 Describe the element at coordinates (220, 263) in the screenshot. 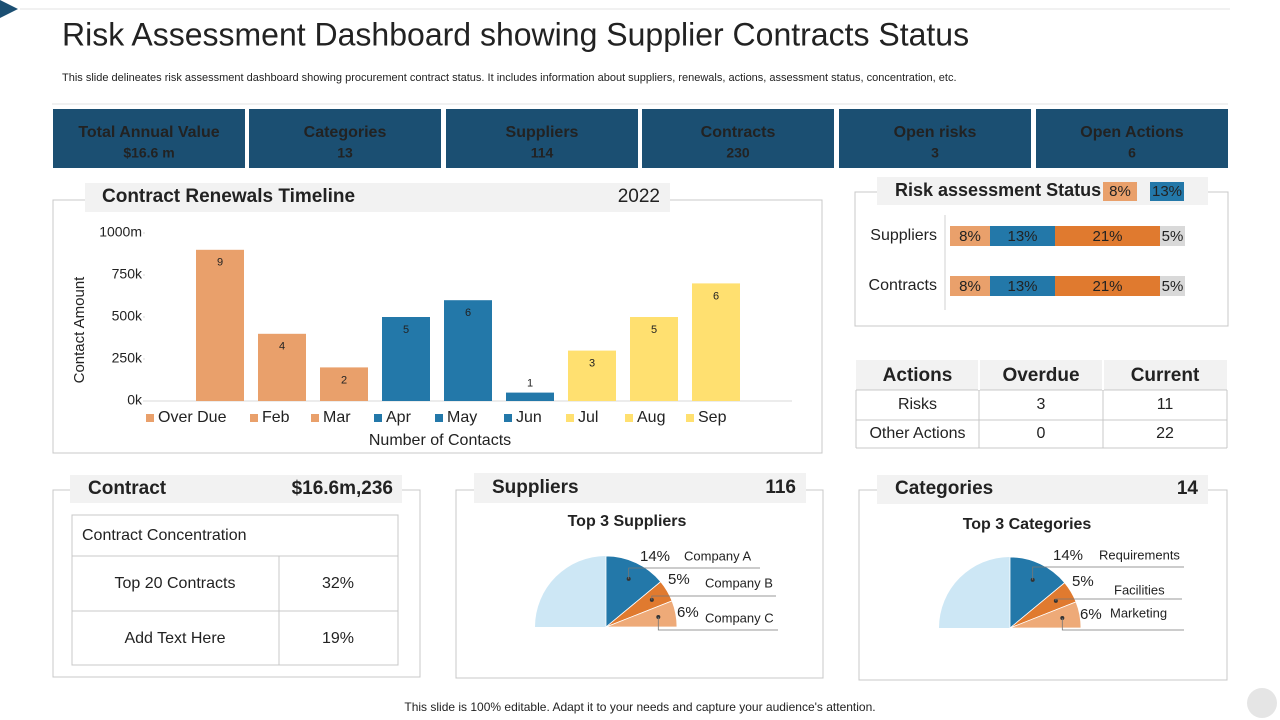

I see `count-label: 9` at that location.